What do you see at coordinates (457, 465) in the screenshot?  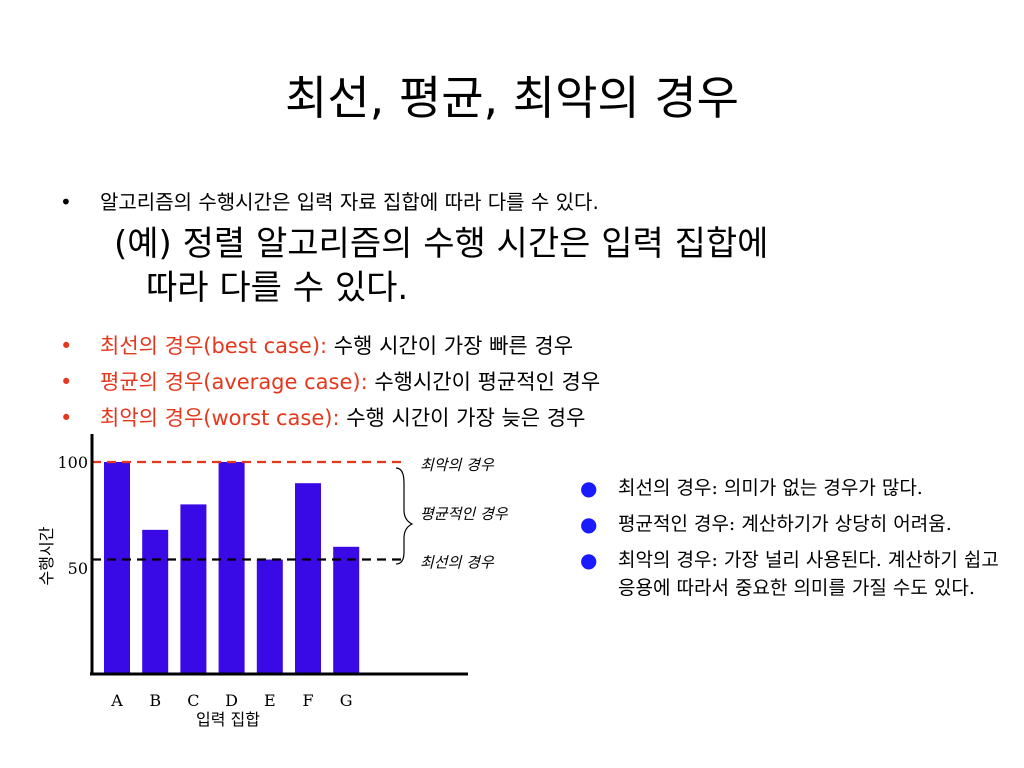 I see `annotation-label: 최악의 경우` at bounding box center [457, 465].